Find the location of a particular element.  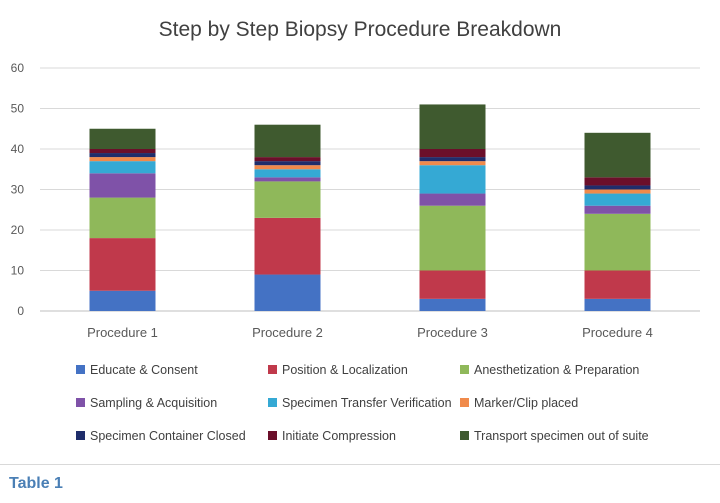

x-tick-label: Procedure 4 is located at coordinates (617, 332).